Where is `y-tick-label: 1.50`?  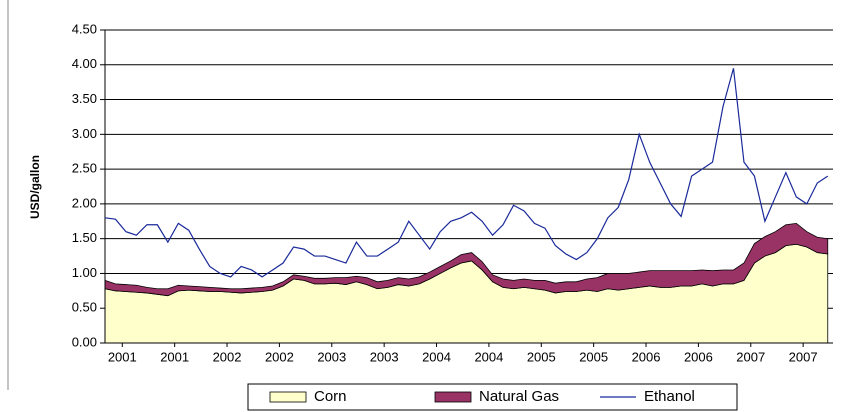 y-tick-label: 1.50 is located at coordinates (84, 237).